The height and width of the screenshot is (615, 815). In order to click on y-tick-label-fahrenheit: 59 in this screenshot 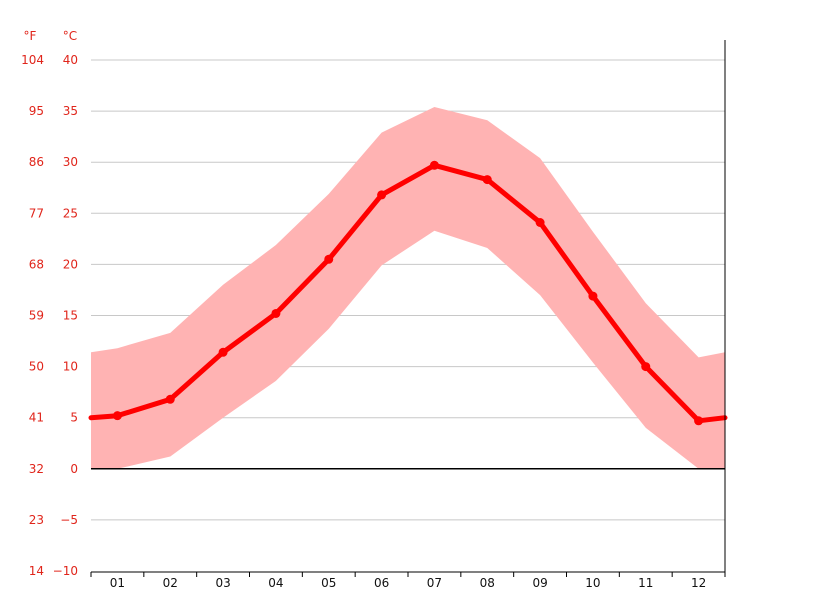, I will do `click(36, 316)`.